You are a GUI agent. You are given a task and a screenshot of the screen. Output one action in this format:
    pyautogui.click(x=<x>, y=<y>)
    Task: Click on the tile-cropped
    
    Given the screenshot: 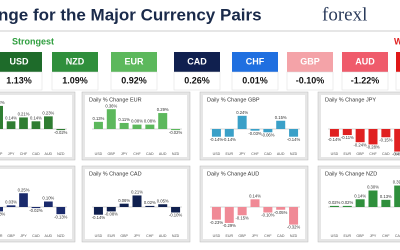 What is the action you would take?
    pyautogui.click(x=398, y=62)
    